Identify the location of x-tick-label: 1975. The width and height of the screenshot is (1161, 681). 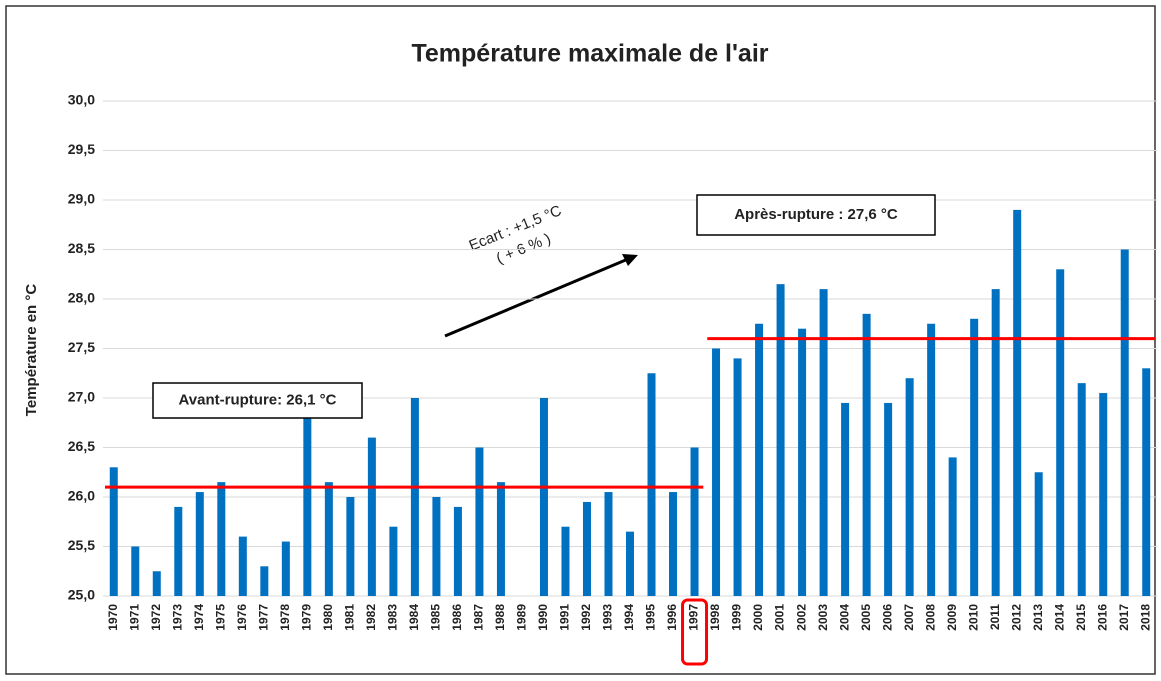
(220, 617).